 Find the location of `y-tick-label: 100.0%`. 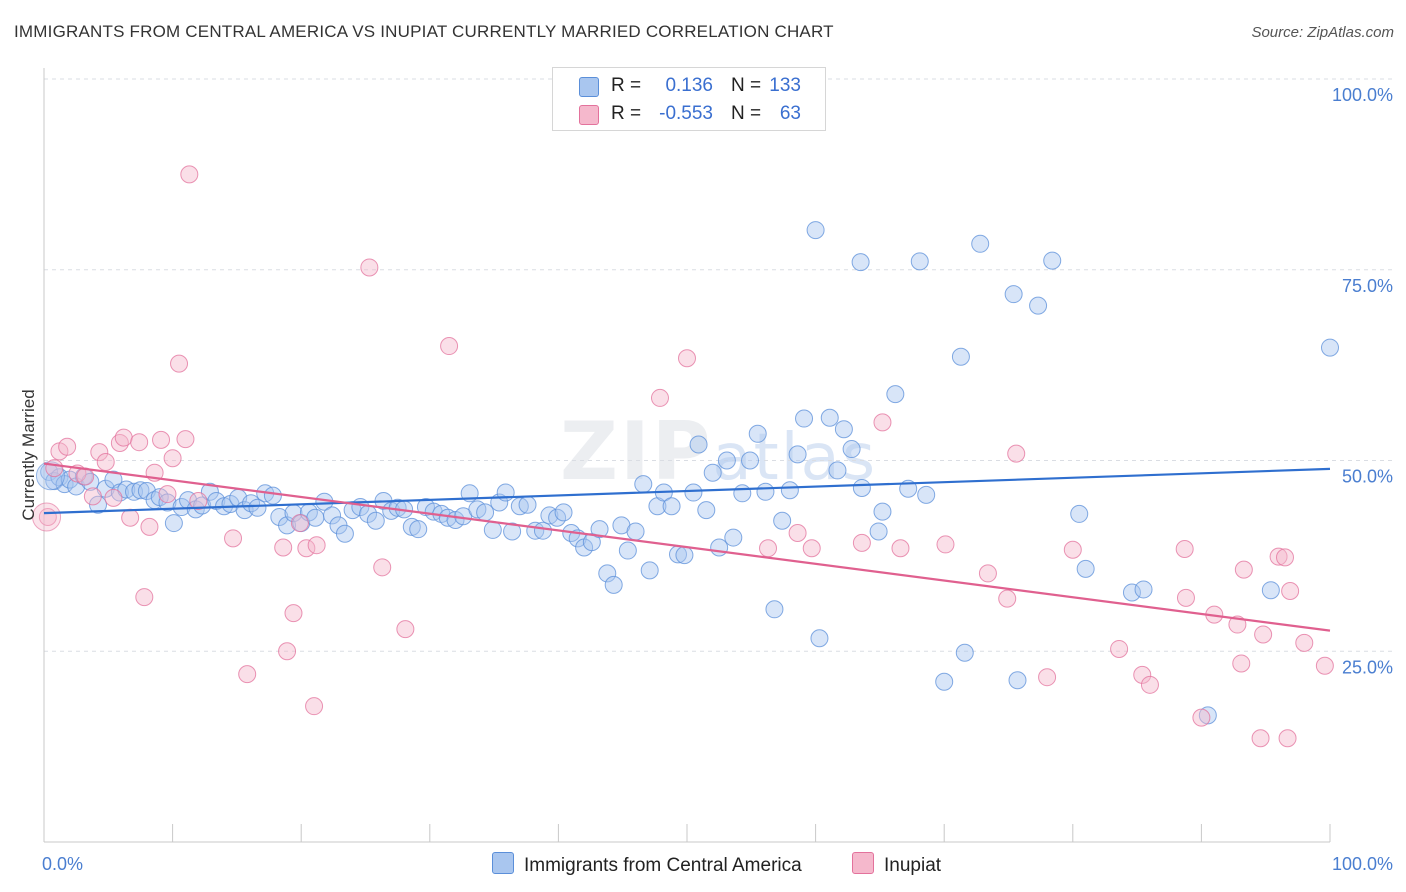

y-tick-label: 100.0% is located at coordinates (1362, 95).